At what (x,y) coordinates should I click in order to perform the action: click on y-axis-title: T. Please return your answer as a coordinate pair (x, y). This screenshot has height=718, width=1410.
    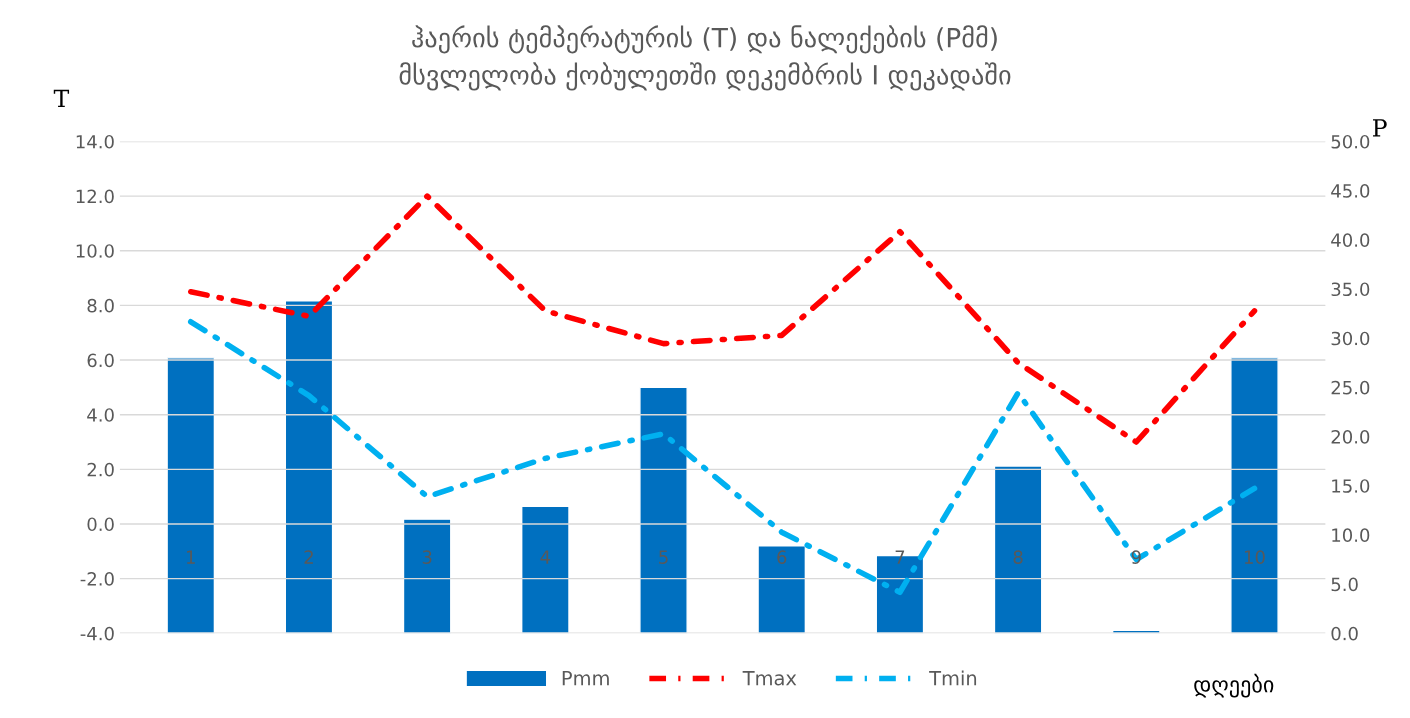
    Looking at the image, I should click on (61, 98).